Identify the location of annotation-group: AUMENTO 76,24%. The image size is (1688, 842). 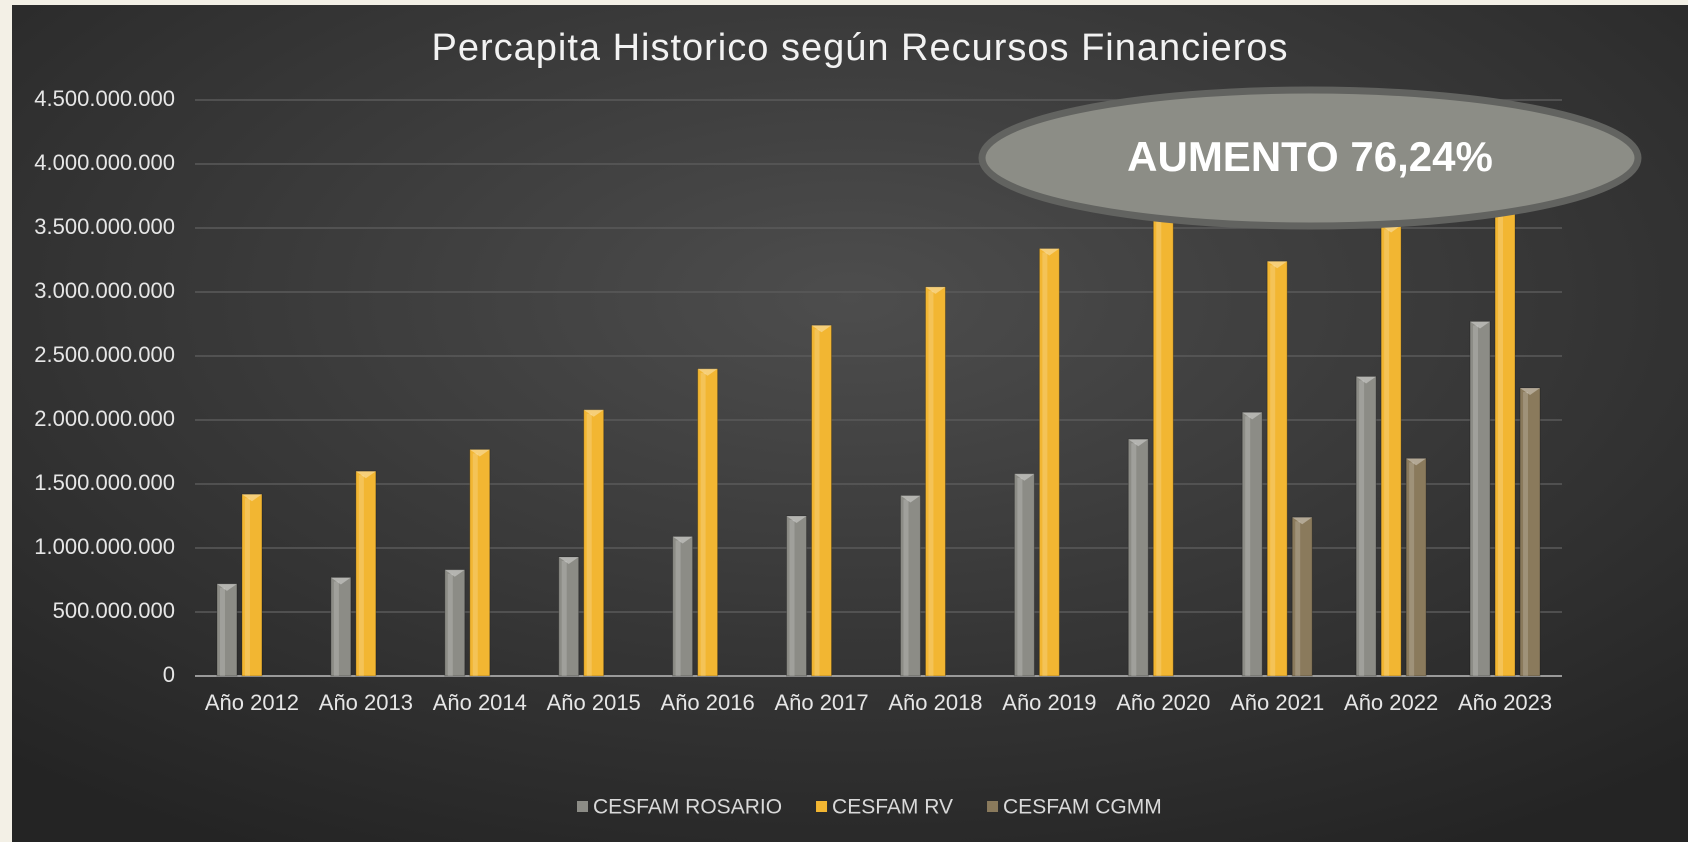
(1310, 158).